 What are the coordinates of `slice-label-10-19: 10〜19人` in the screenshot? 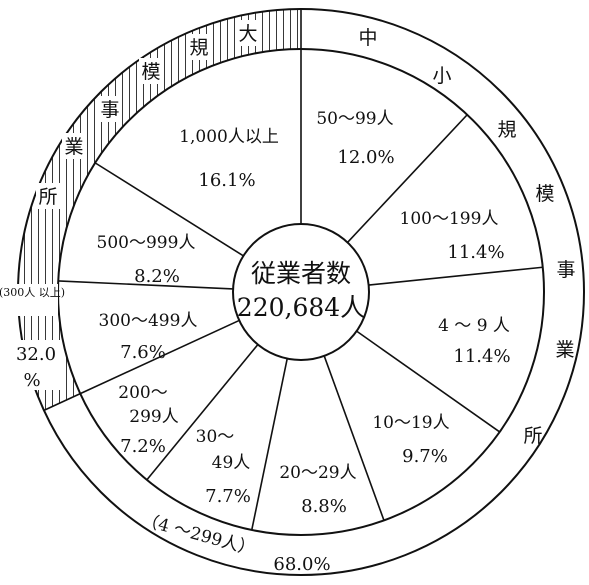 It's located at (410, 423).